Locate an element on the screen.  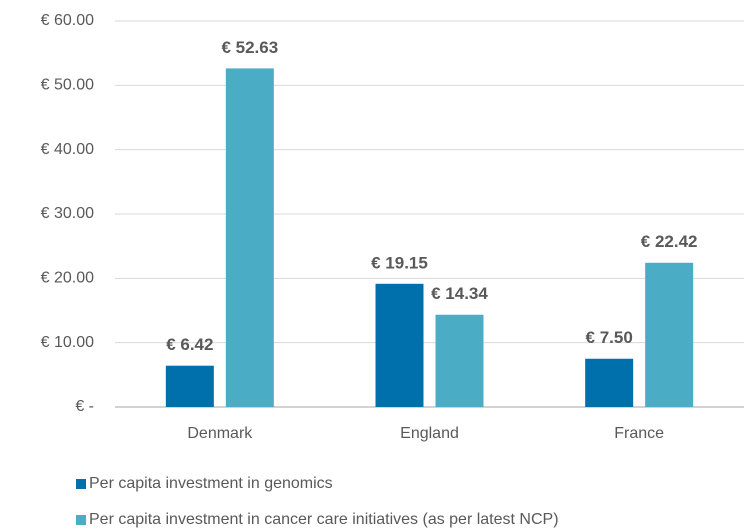
x-tick-label: France is located at coordinates (639, 433).